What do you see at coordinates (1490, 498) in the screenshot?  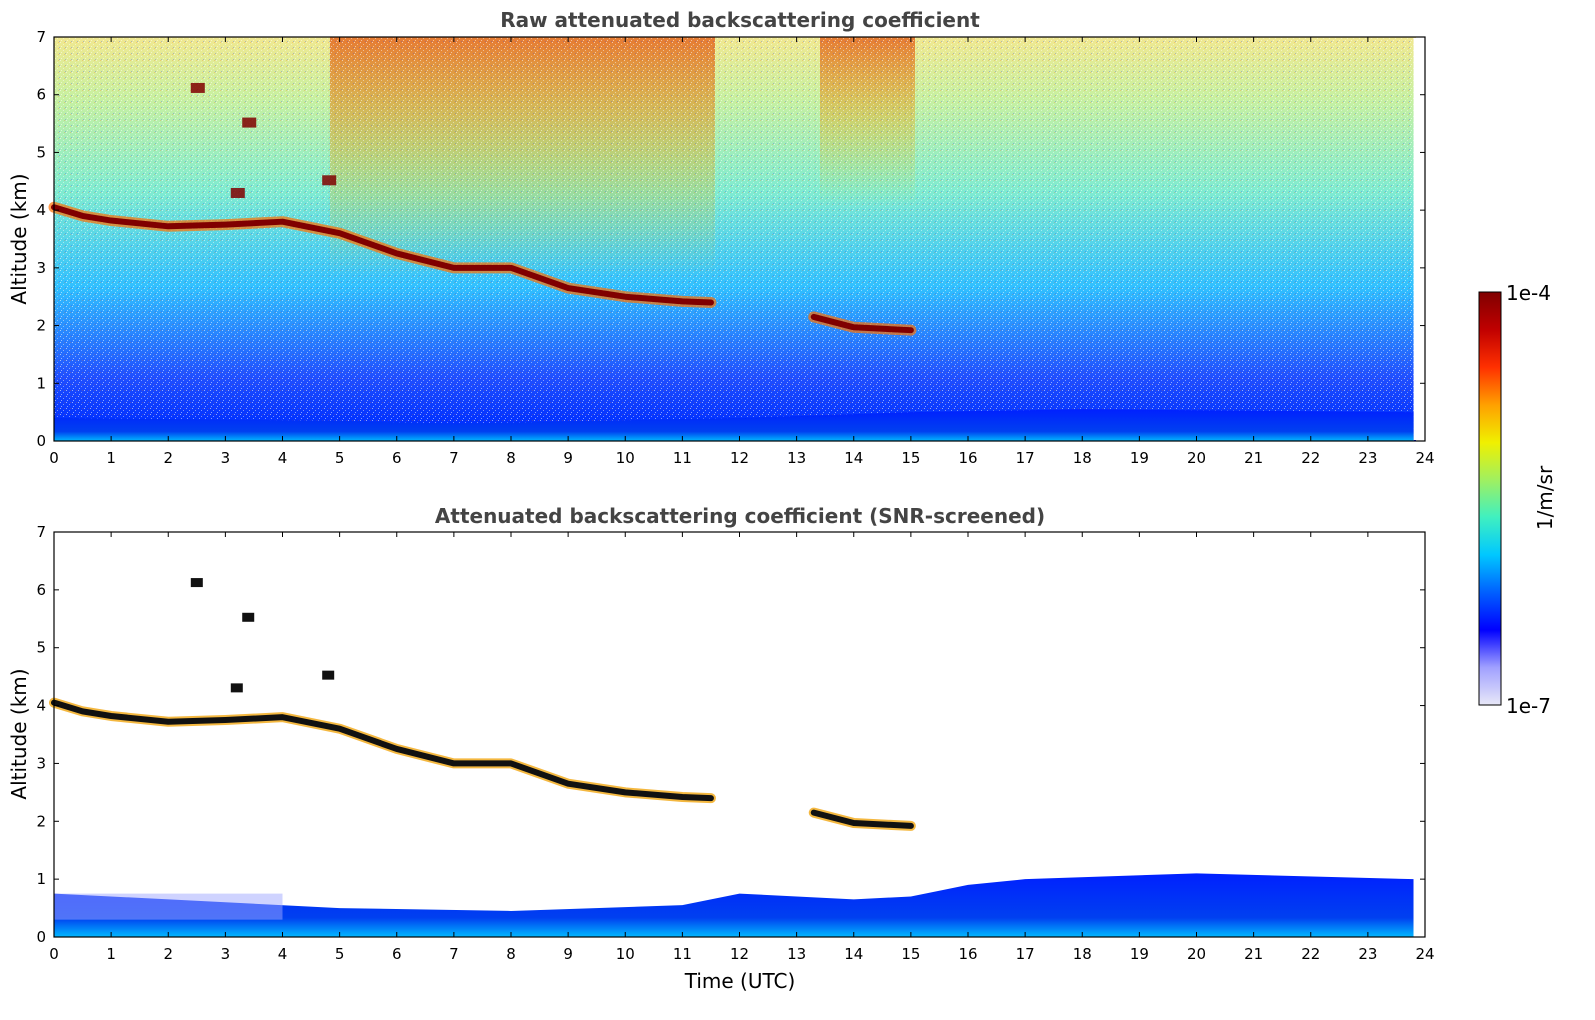 I see `colorbar-bar` at bounding box center [1490, 498].